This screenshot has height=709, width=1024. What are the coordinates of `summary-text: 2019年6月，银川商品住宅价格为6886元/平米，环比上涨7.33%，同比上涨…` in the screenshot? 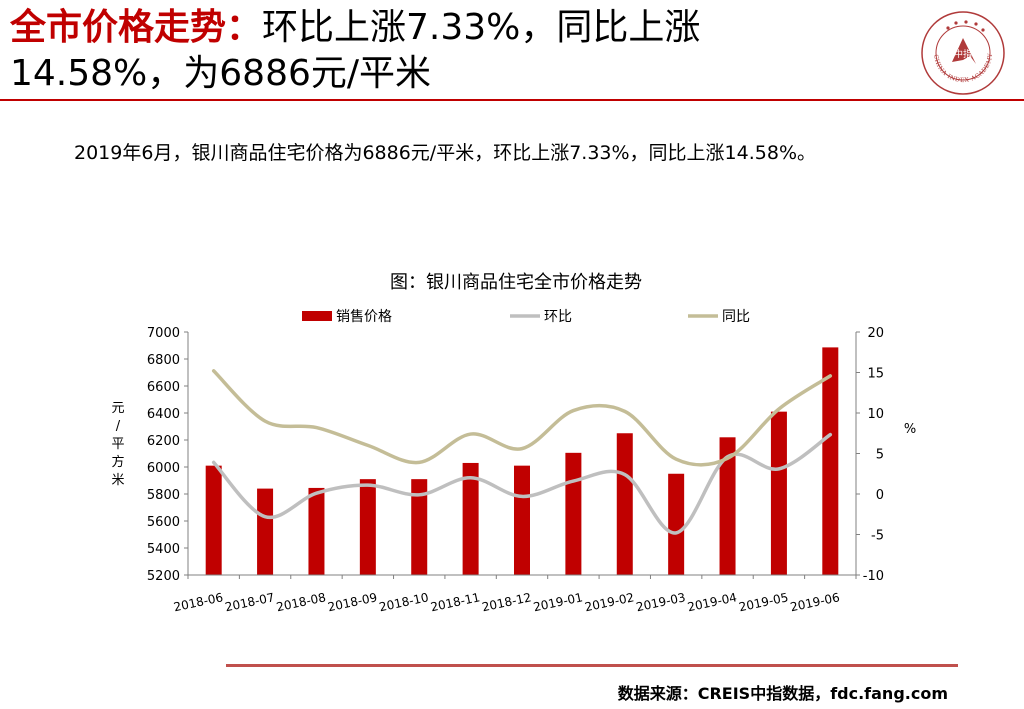 It's located at (445, 153).